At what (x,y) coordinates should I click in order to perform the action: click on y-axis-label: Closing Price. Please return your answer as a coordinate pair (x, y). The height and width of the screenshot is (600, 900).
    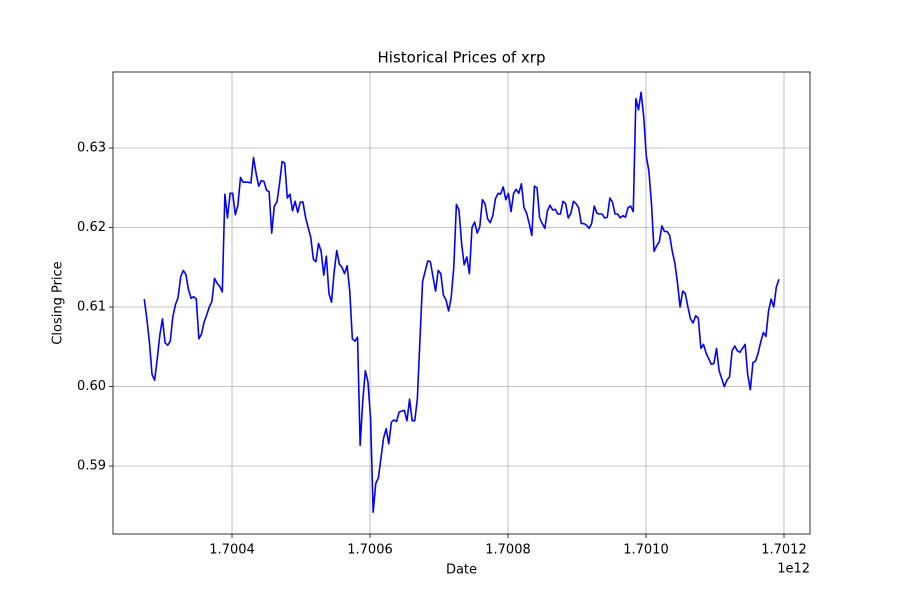
    Looking at the image, I should click on (58, 302).